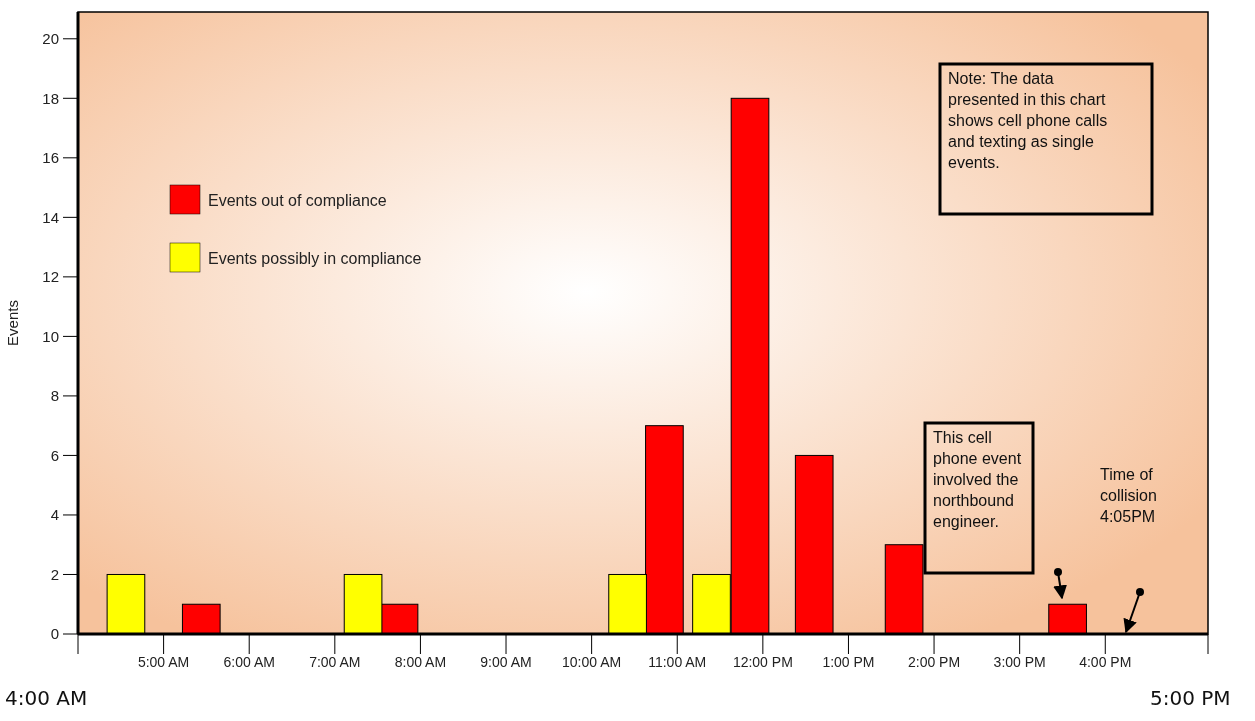  I want to click on x-tick-label: 12:00 PM, so click(762, 662).